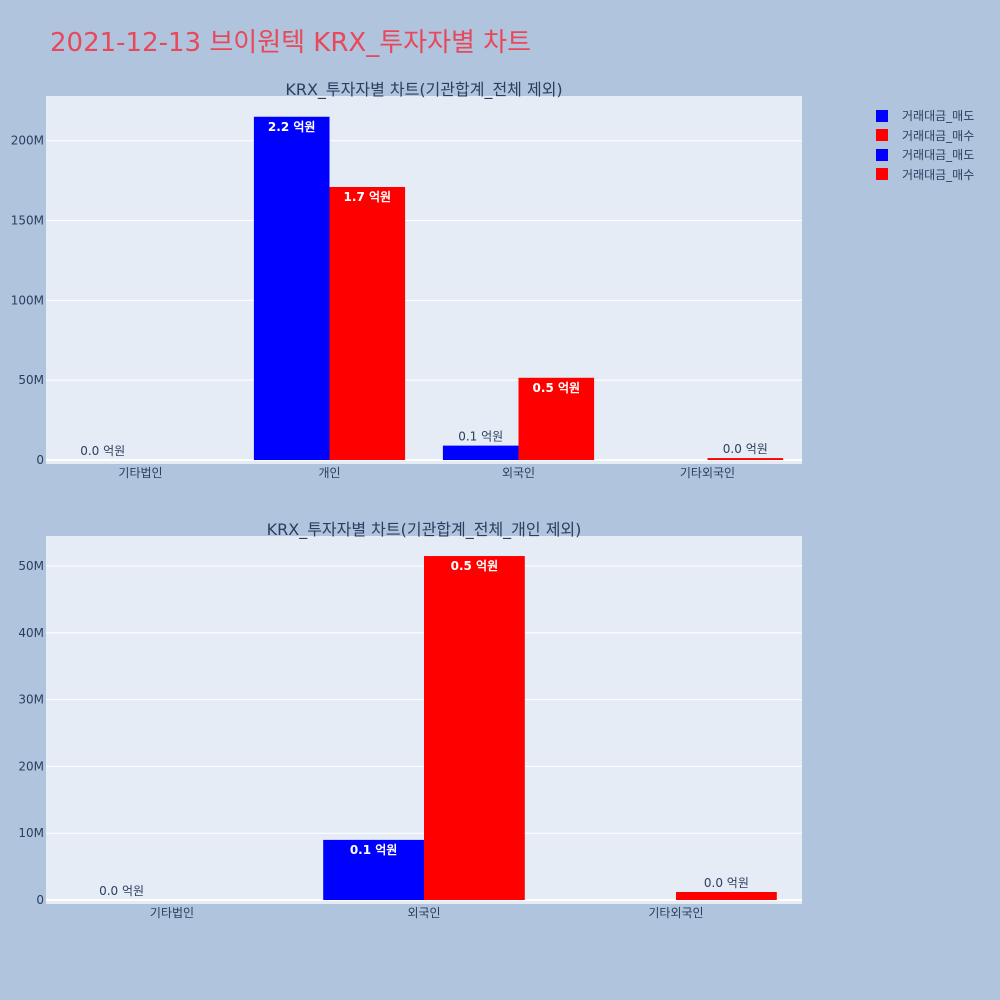 The height and width of the screenshot is (1000, 1000). I want to click on chart-title: KRX_투자자별 차트(기관합계_전체_개인 제외), so click(424, 530).